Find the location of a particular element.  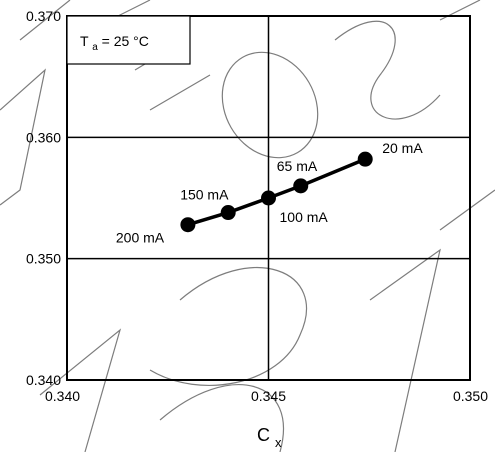

y-tick-label: 0.370 is located at coordinates (43, 16).